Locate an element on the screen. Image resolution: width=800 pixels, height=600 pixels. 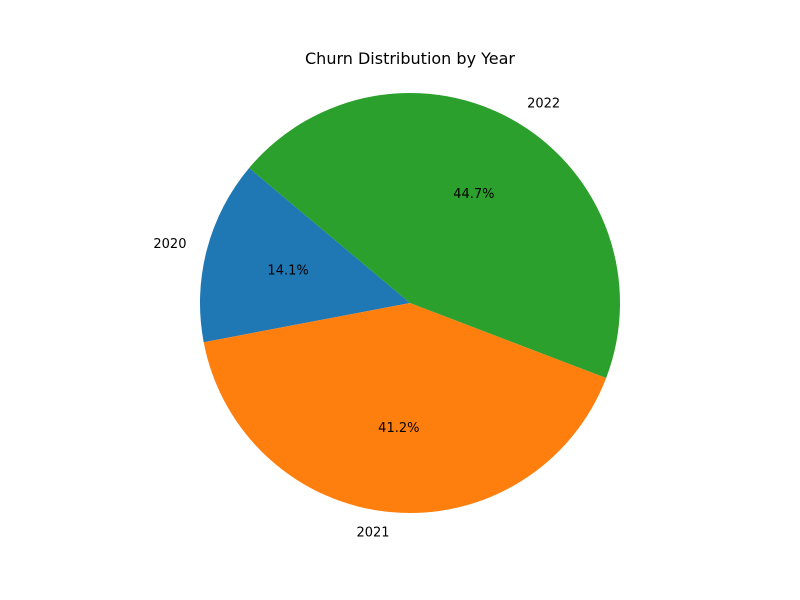
percent-label-2020: 14.1% is located at coordinates (287, 271).